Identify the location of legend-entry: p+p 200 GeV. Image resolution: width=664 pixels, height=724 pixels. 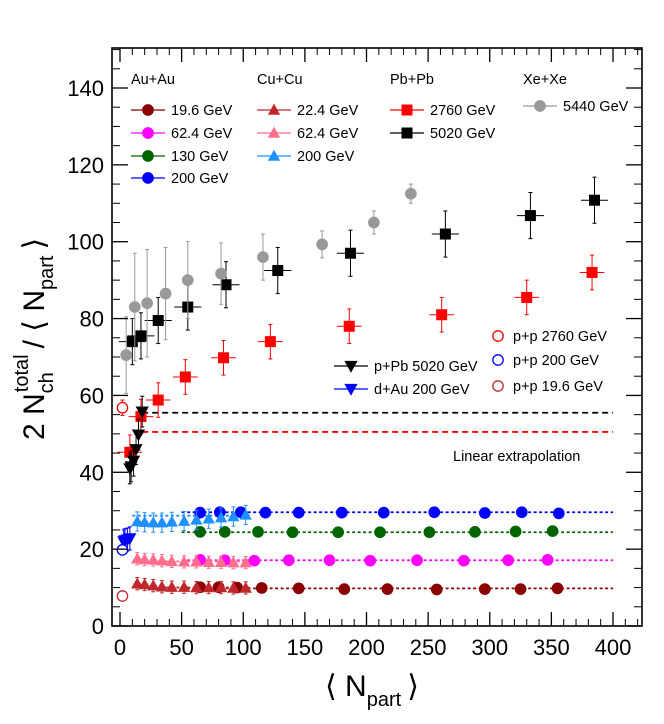
(545, 361).